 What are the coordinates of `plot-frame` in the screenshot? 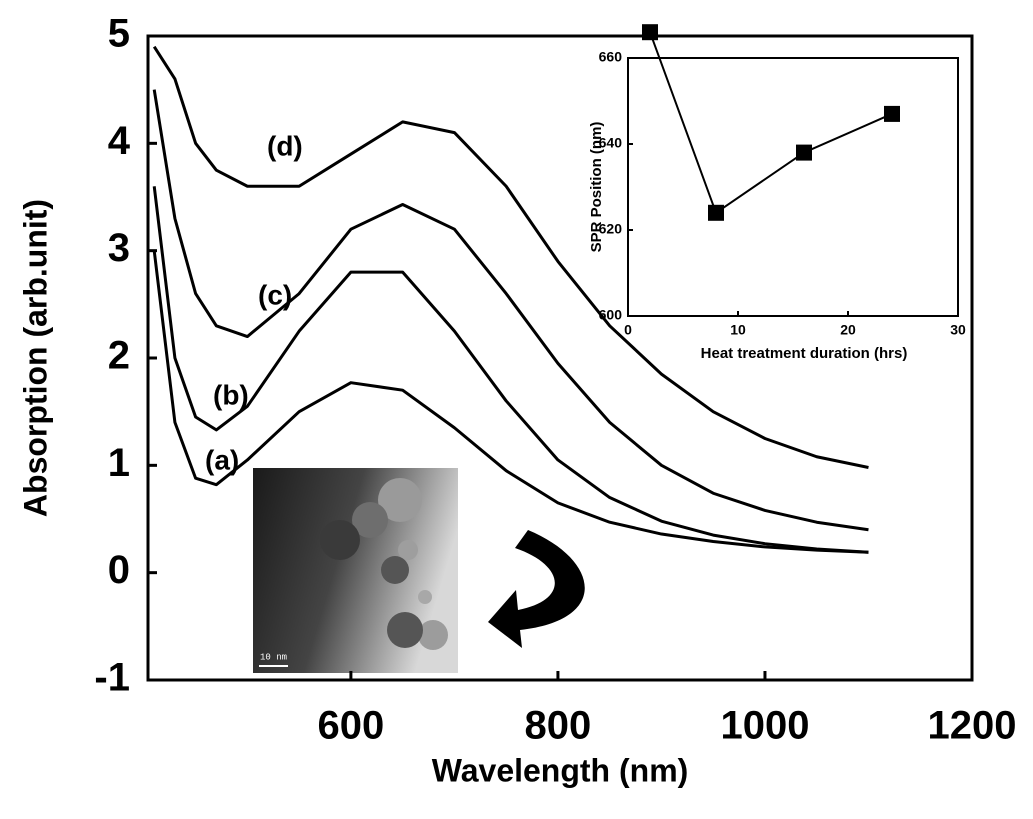 It's located at (793, 187).